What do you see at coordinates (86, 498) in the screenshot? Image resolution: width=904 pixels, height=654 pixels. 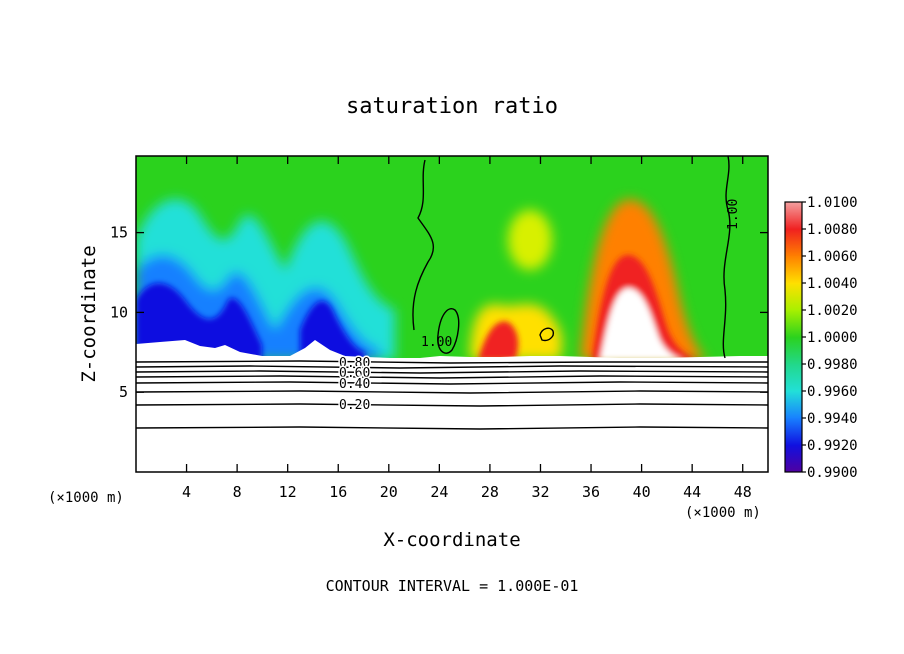 I see `x-unit-label-left: (×1000 m)` at bounding box center [86, 498].